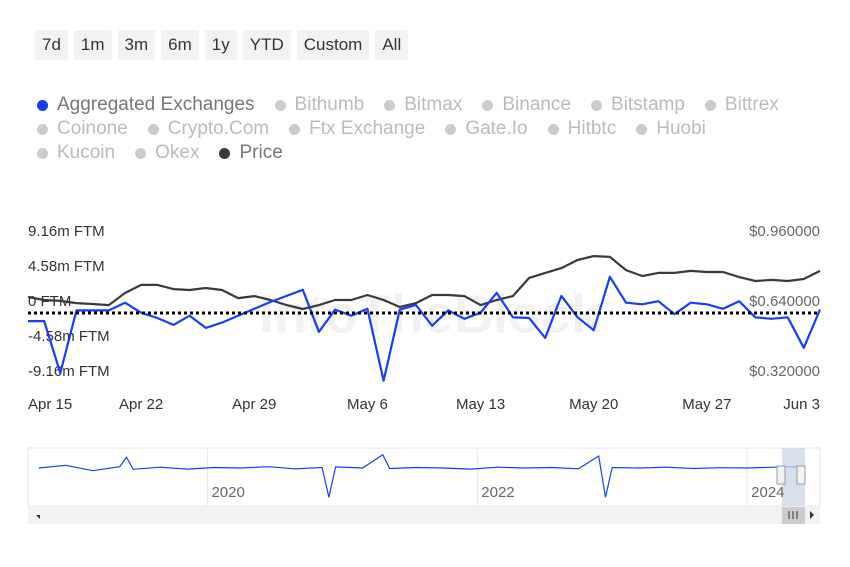 The image size is (850, 567). I want to click on legend-label: Huobi, so click(681, 128).